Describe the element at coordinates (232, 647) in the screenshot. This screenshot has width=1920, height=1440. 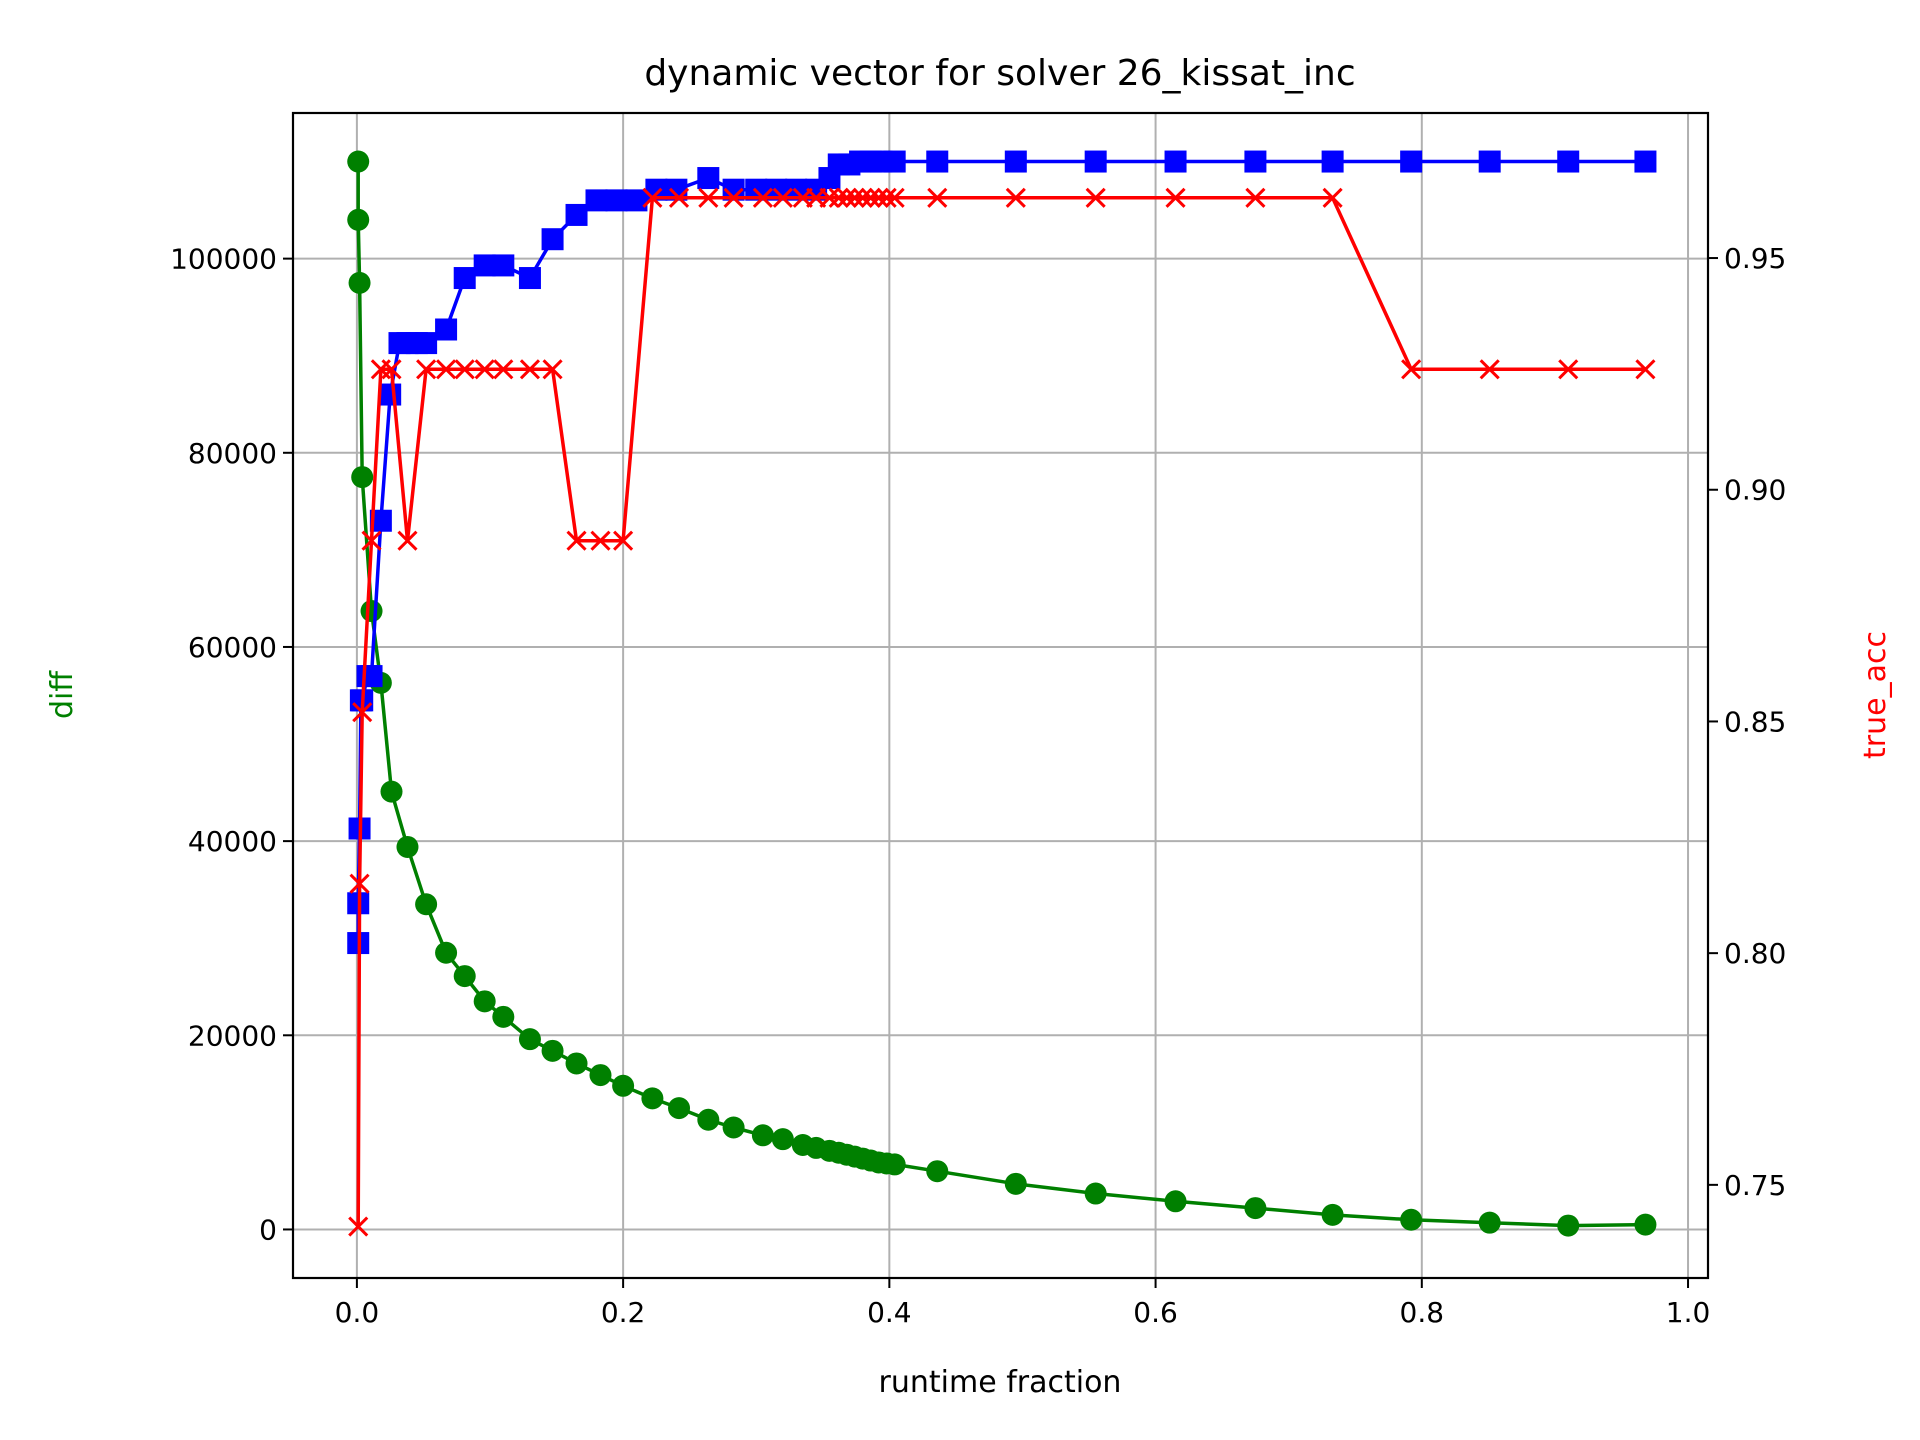
I see `y-left-tick-label: 60000` at that location.